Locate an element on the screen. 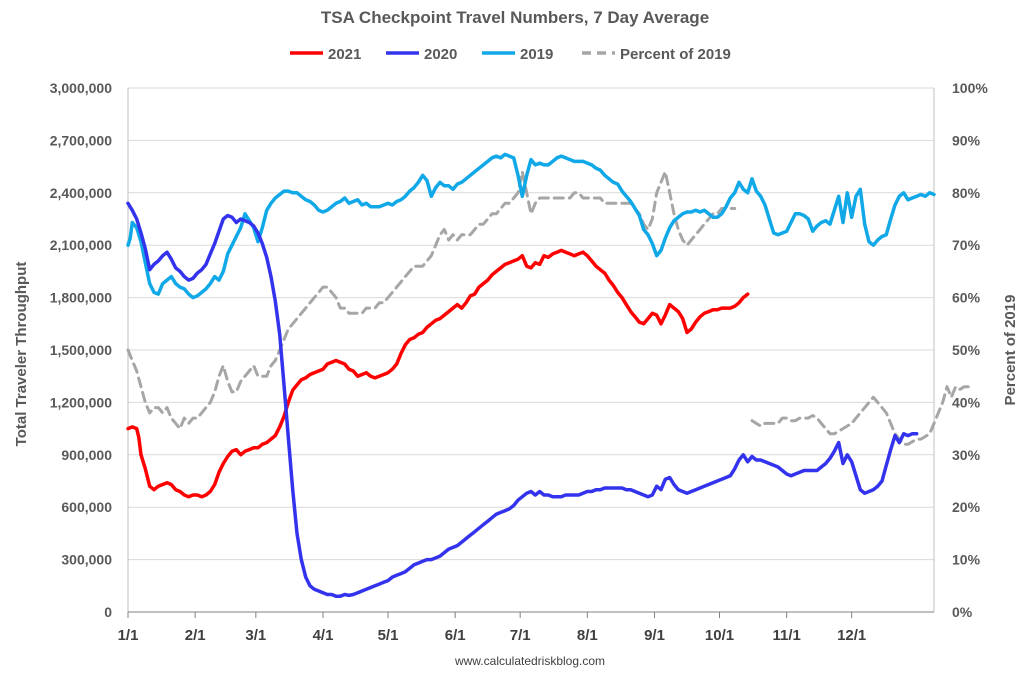 This screenshot has width=1027, height=683. y-tick-label: 300,000 is located at coordinates (86, 560).